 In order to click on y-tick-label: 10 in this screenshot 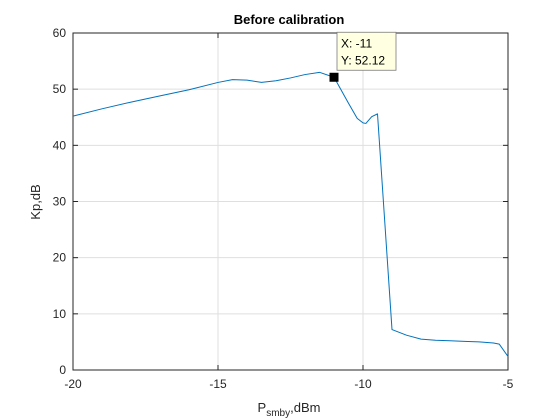, I will do `click(60, 314)`.